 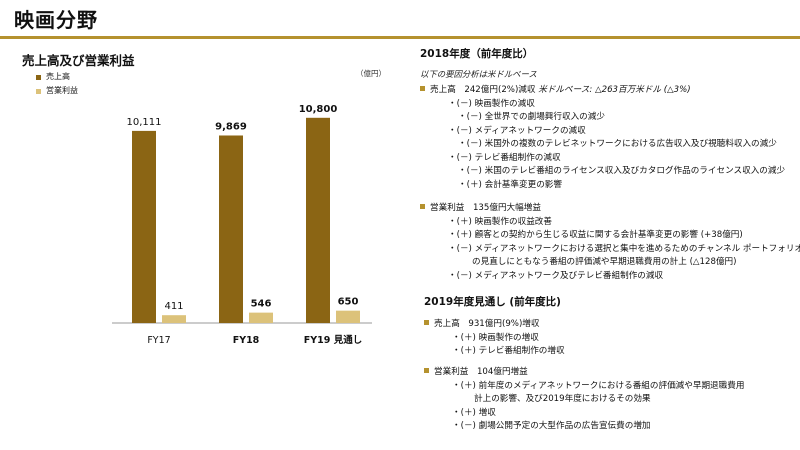 I want to click on fy19-profit-item: ・(－) 劇場公開予定の大型作品の広告宣伝費の増加, so click(x=551, y=426).